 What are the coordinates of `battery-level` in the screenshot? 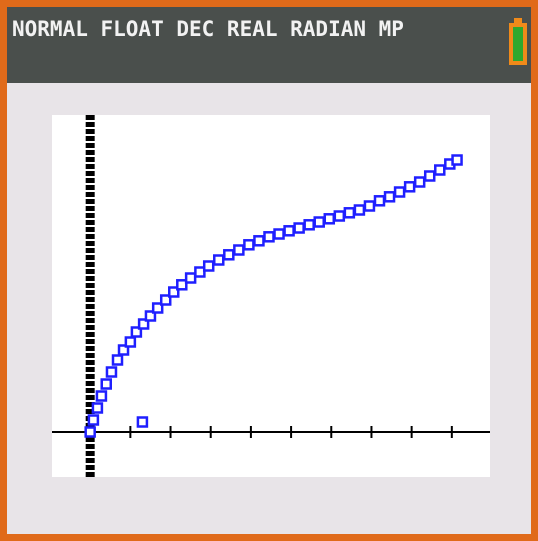 It's located at (518, 44).